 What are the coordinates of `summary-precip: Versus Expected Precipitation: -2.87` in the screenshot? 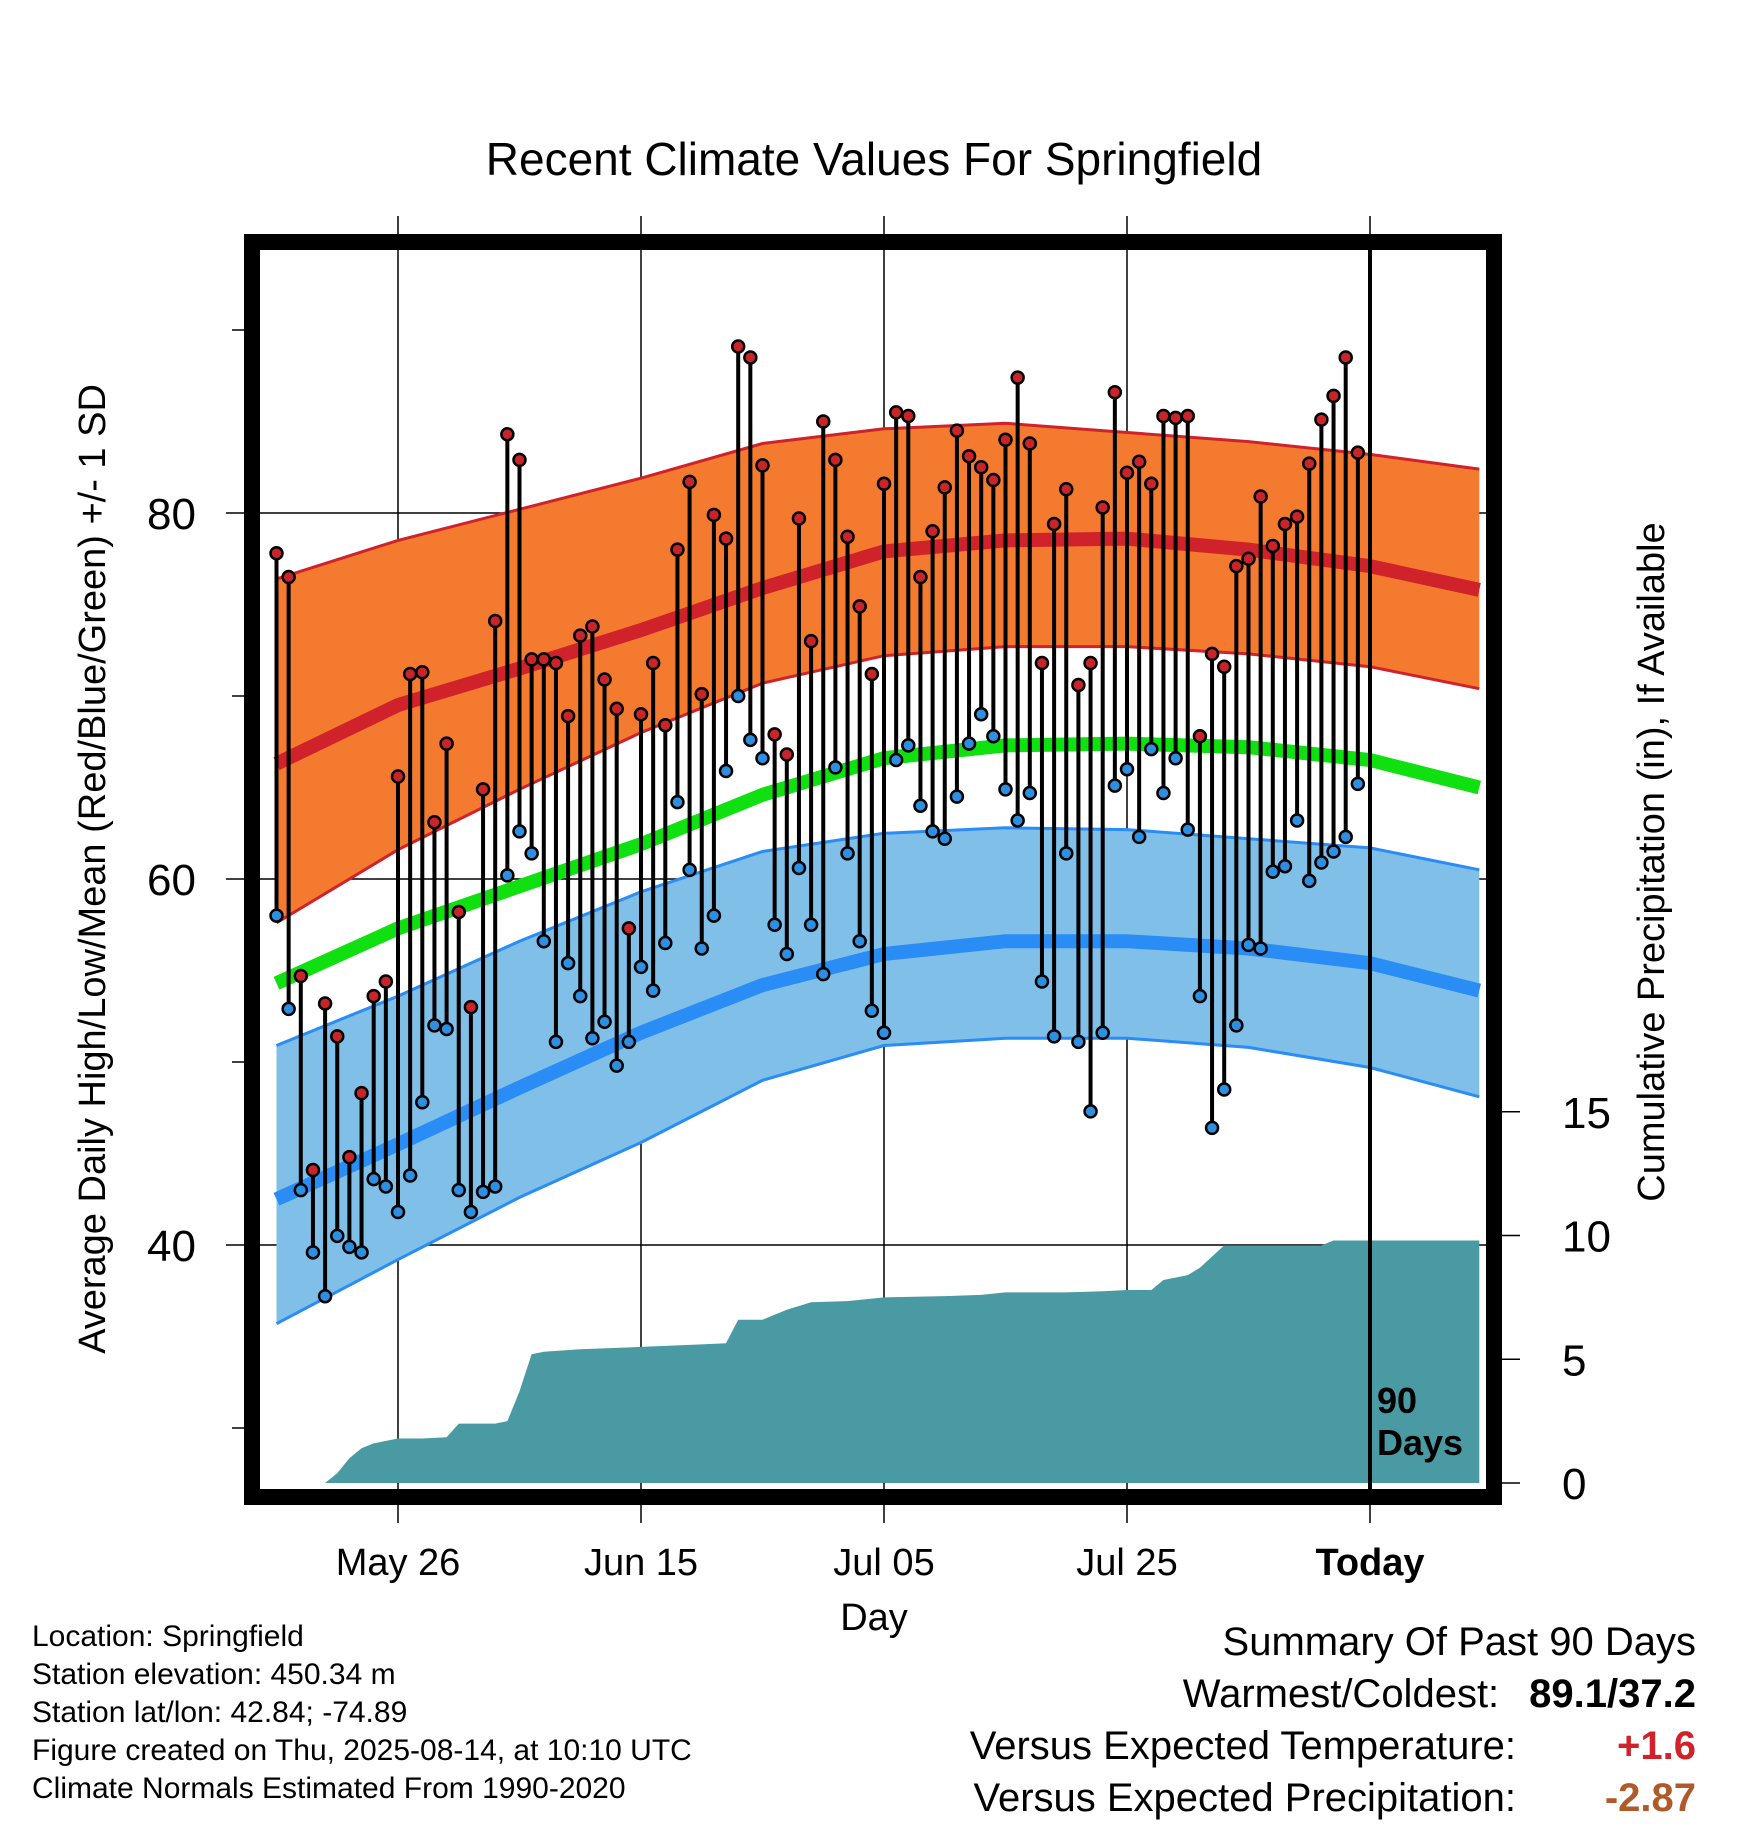 It's located at (1246, 1798).